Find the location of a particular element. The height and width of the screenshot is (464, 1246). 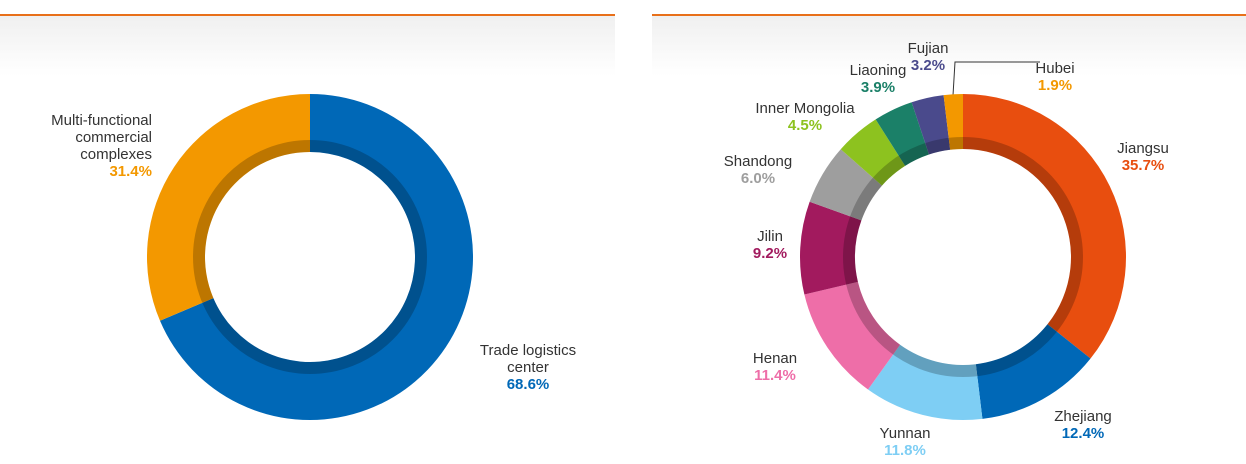

segment-label: Liaoning 3.9% is located at coordinates (878, 79).